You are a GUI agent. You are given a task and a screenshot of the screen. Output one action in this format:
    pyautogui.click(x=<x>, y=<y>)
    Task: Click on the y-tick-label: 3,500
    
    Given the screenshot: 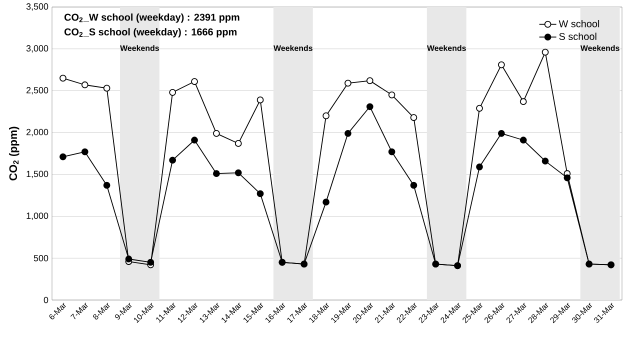 What is the action you would take?
    pyautogui.click(x=37, y=7)
    